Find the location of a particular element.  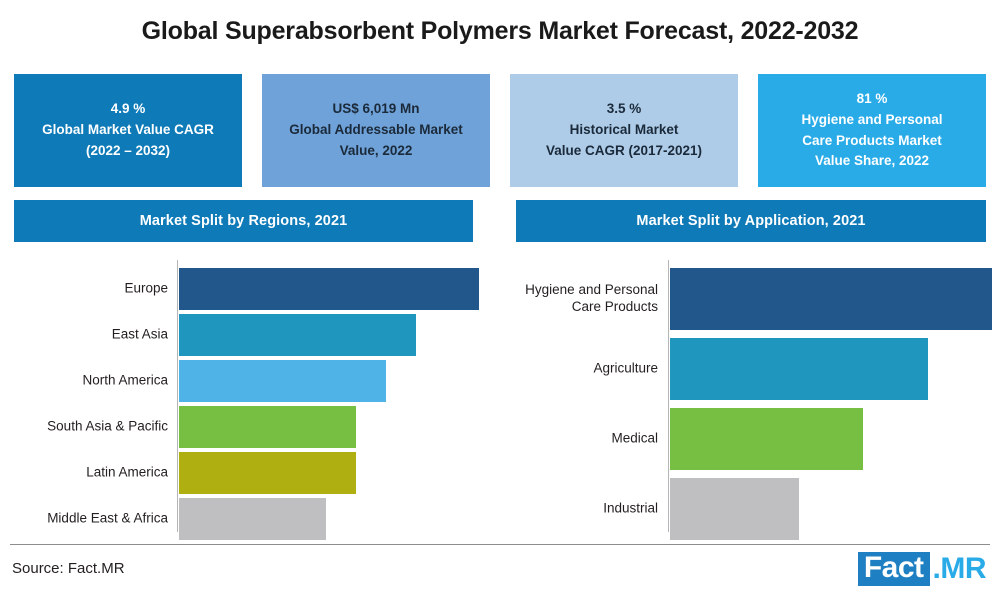

stat-card-value: 81 % is located at coordinates (872, 98).